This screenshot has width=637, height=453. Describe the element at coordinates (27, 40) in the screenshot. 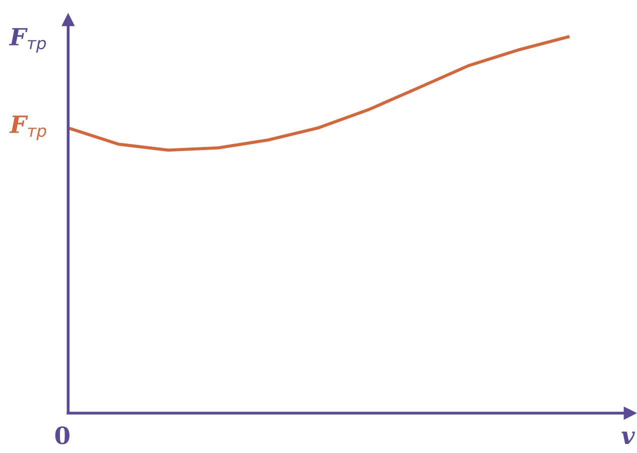

I see `y-axis-title: F$_{тр}$` at that location.